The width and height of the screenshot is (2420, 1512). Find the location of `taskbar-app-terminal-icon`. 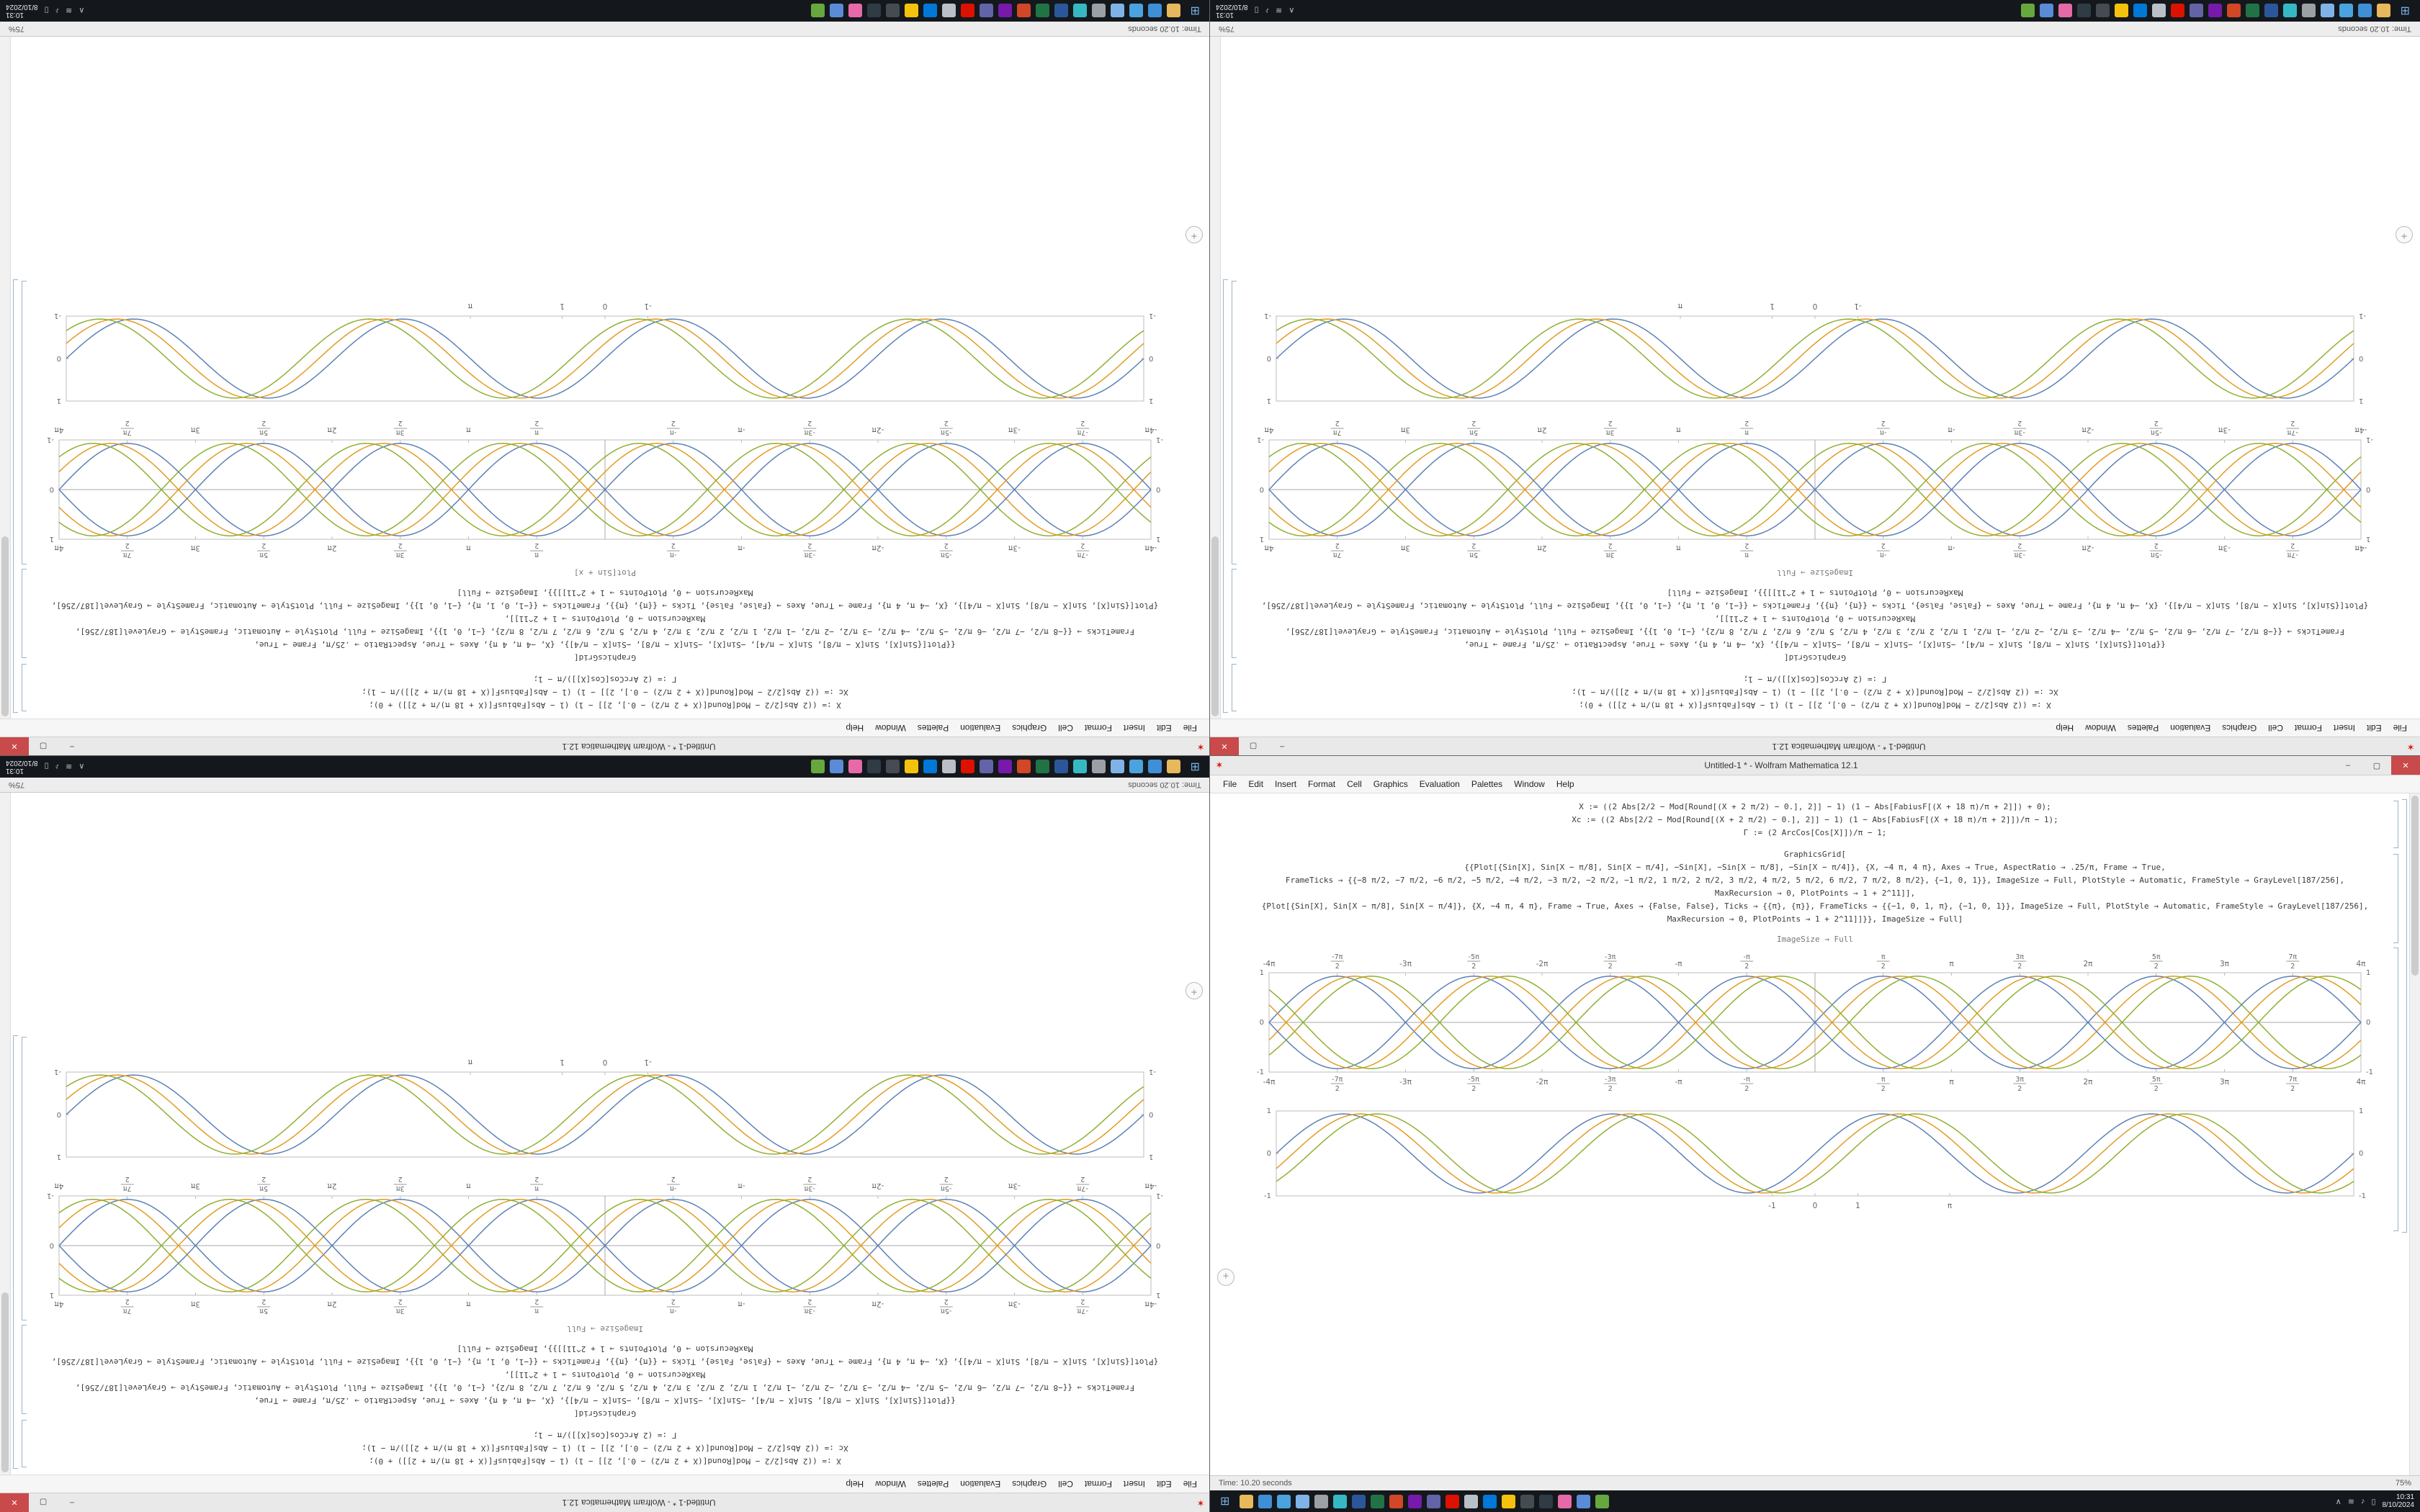

taskbar-app-terminal-icon is located at coordinates (874, 767).